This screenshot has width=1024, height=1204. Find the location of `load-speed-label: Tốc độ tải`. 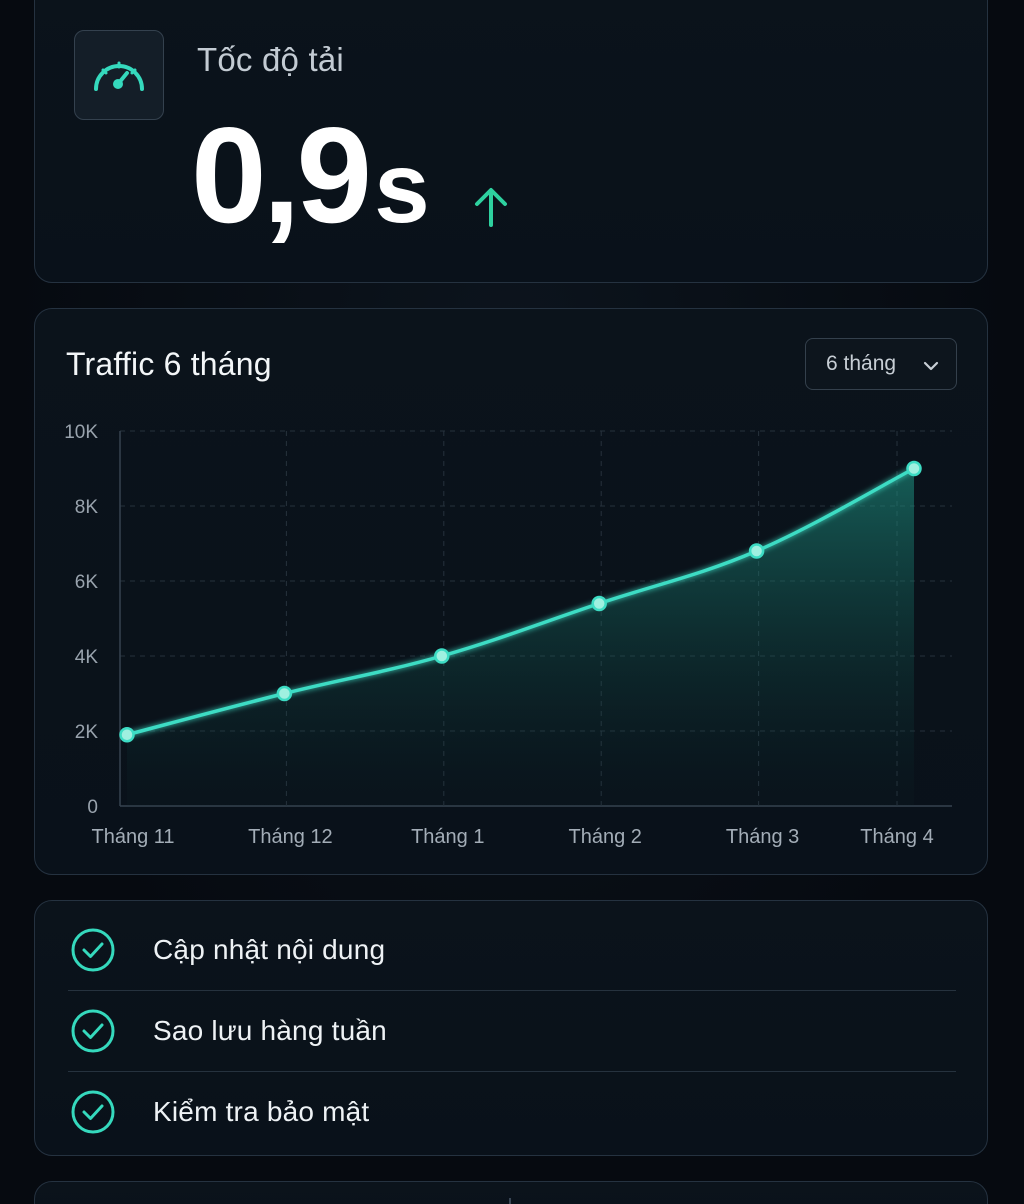

load-speed-label: Tốc độ tải is located at coordinates (270, 59).